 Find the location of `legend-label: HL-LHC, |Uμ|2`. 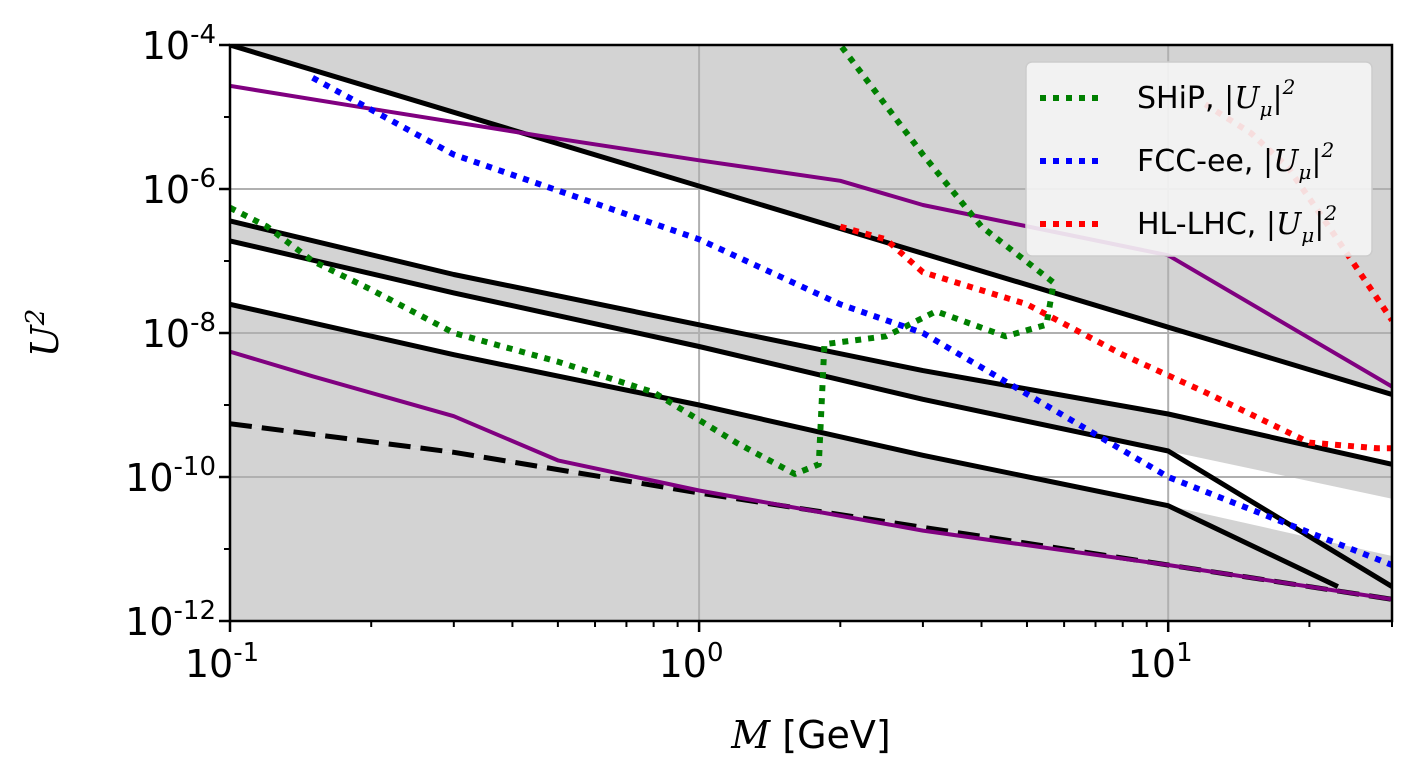

legend-label: HL-LHC, |Uμ|2 is located at coordinates (1237, 224).